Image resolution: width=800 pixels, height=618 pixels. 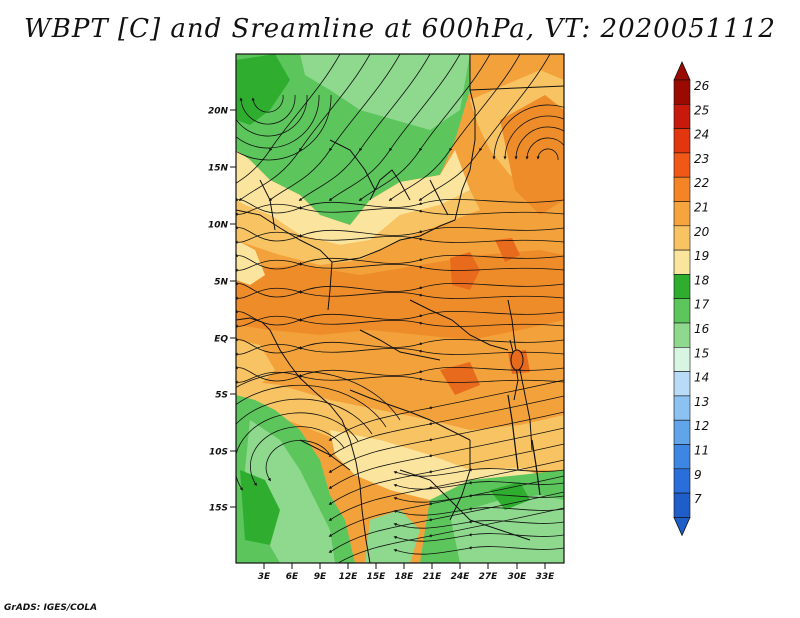 What do you see at coordinates (349, 577) in the screenshot?
I see `lon-label: 12E` at bounding box center [349, 577].